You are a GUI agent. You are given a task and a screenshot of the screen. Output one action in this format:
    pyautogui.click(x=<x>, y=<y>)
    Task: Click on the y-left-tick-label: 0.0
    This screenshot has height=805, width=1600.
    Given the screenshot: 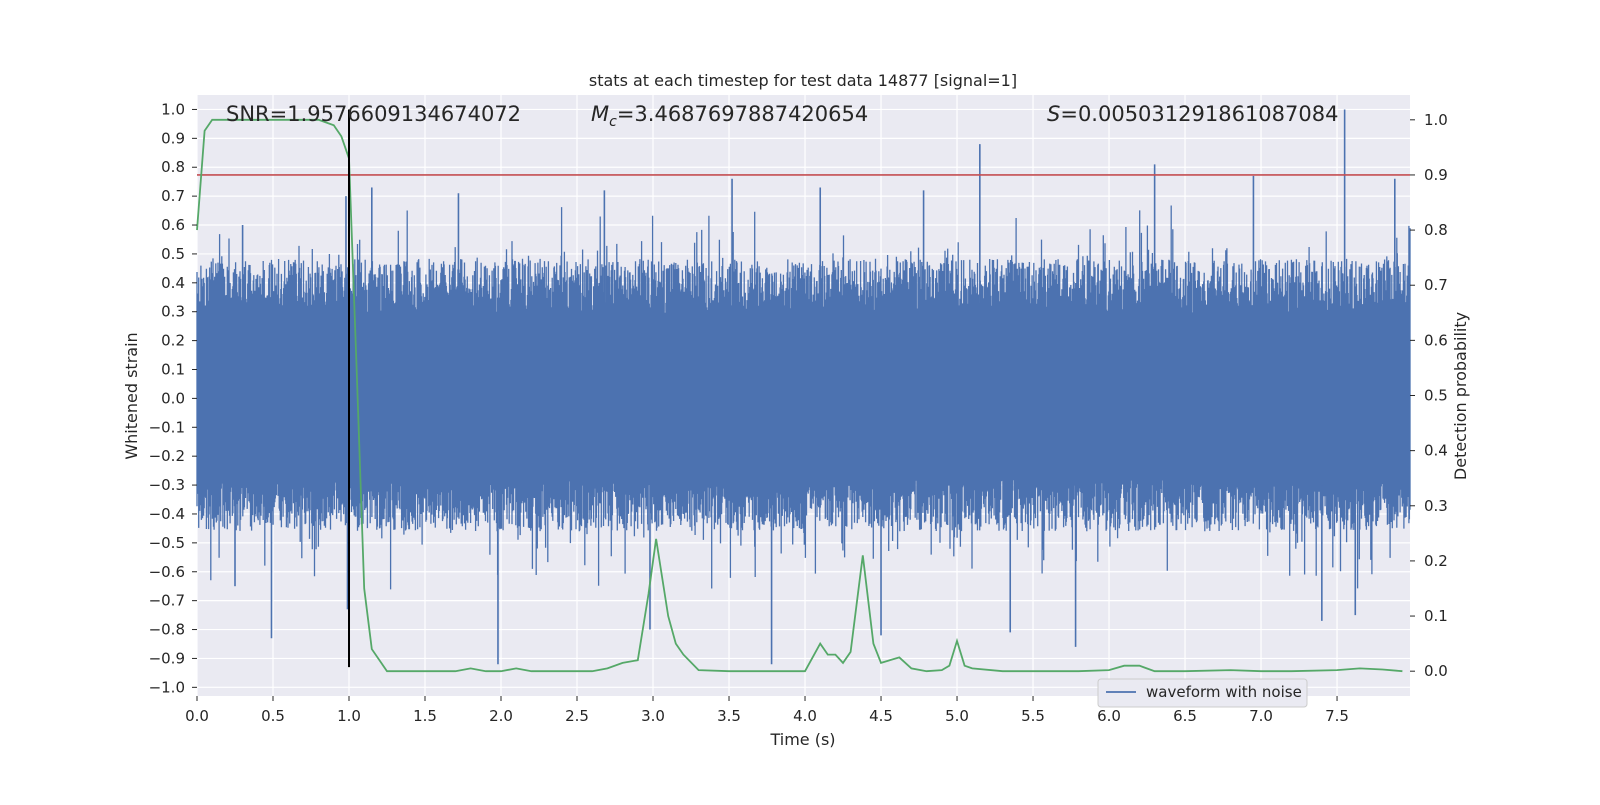 What is the action you would take?
    pyautogui.click(x=173, y=398)
    